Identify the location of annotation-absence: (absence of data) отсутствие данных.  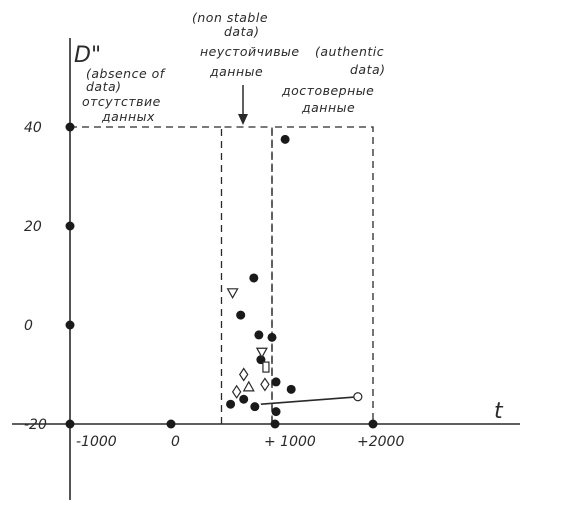
(124, 95).